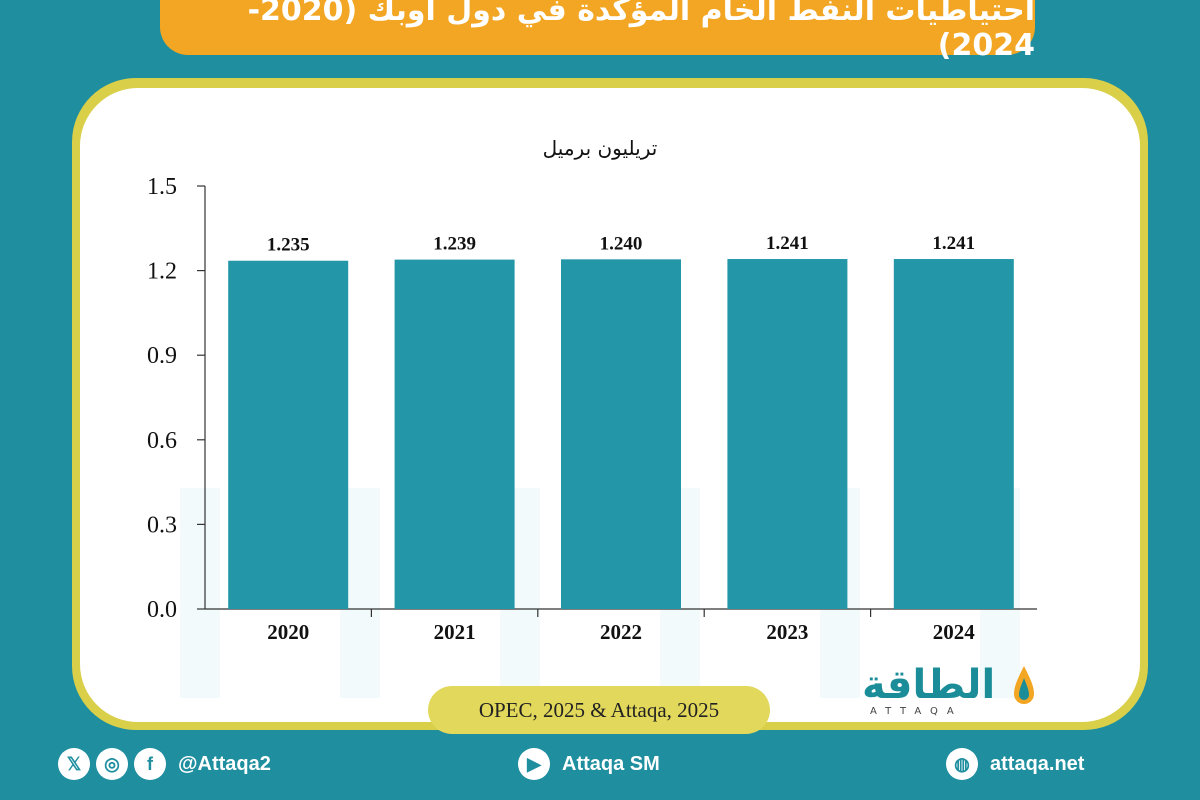 The image size is (1200, 800). I want to click on x-tick-label: 2020, so click(288, 632).